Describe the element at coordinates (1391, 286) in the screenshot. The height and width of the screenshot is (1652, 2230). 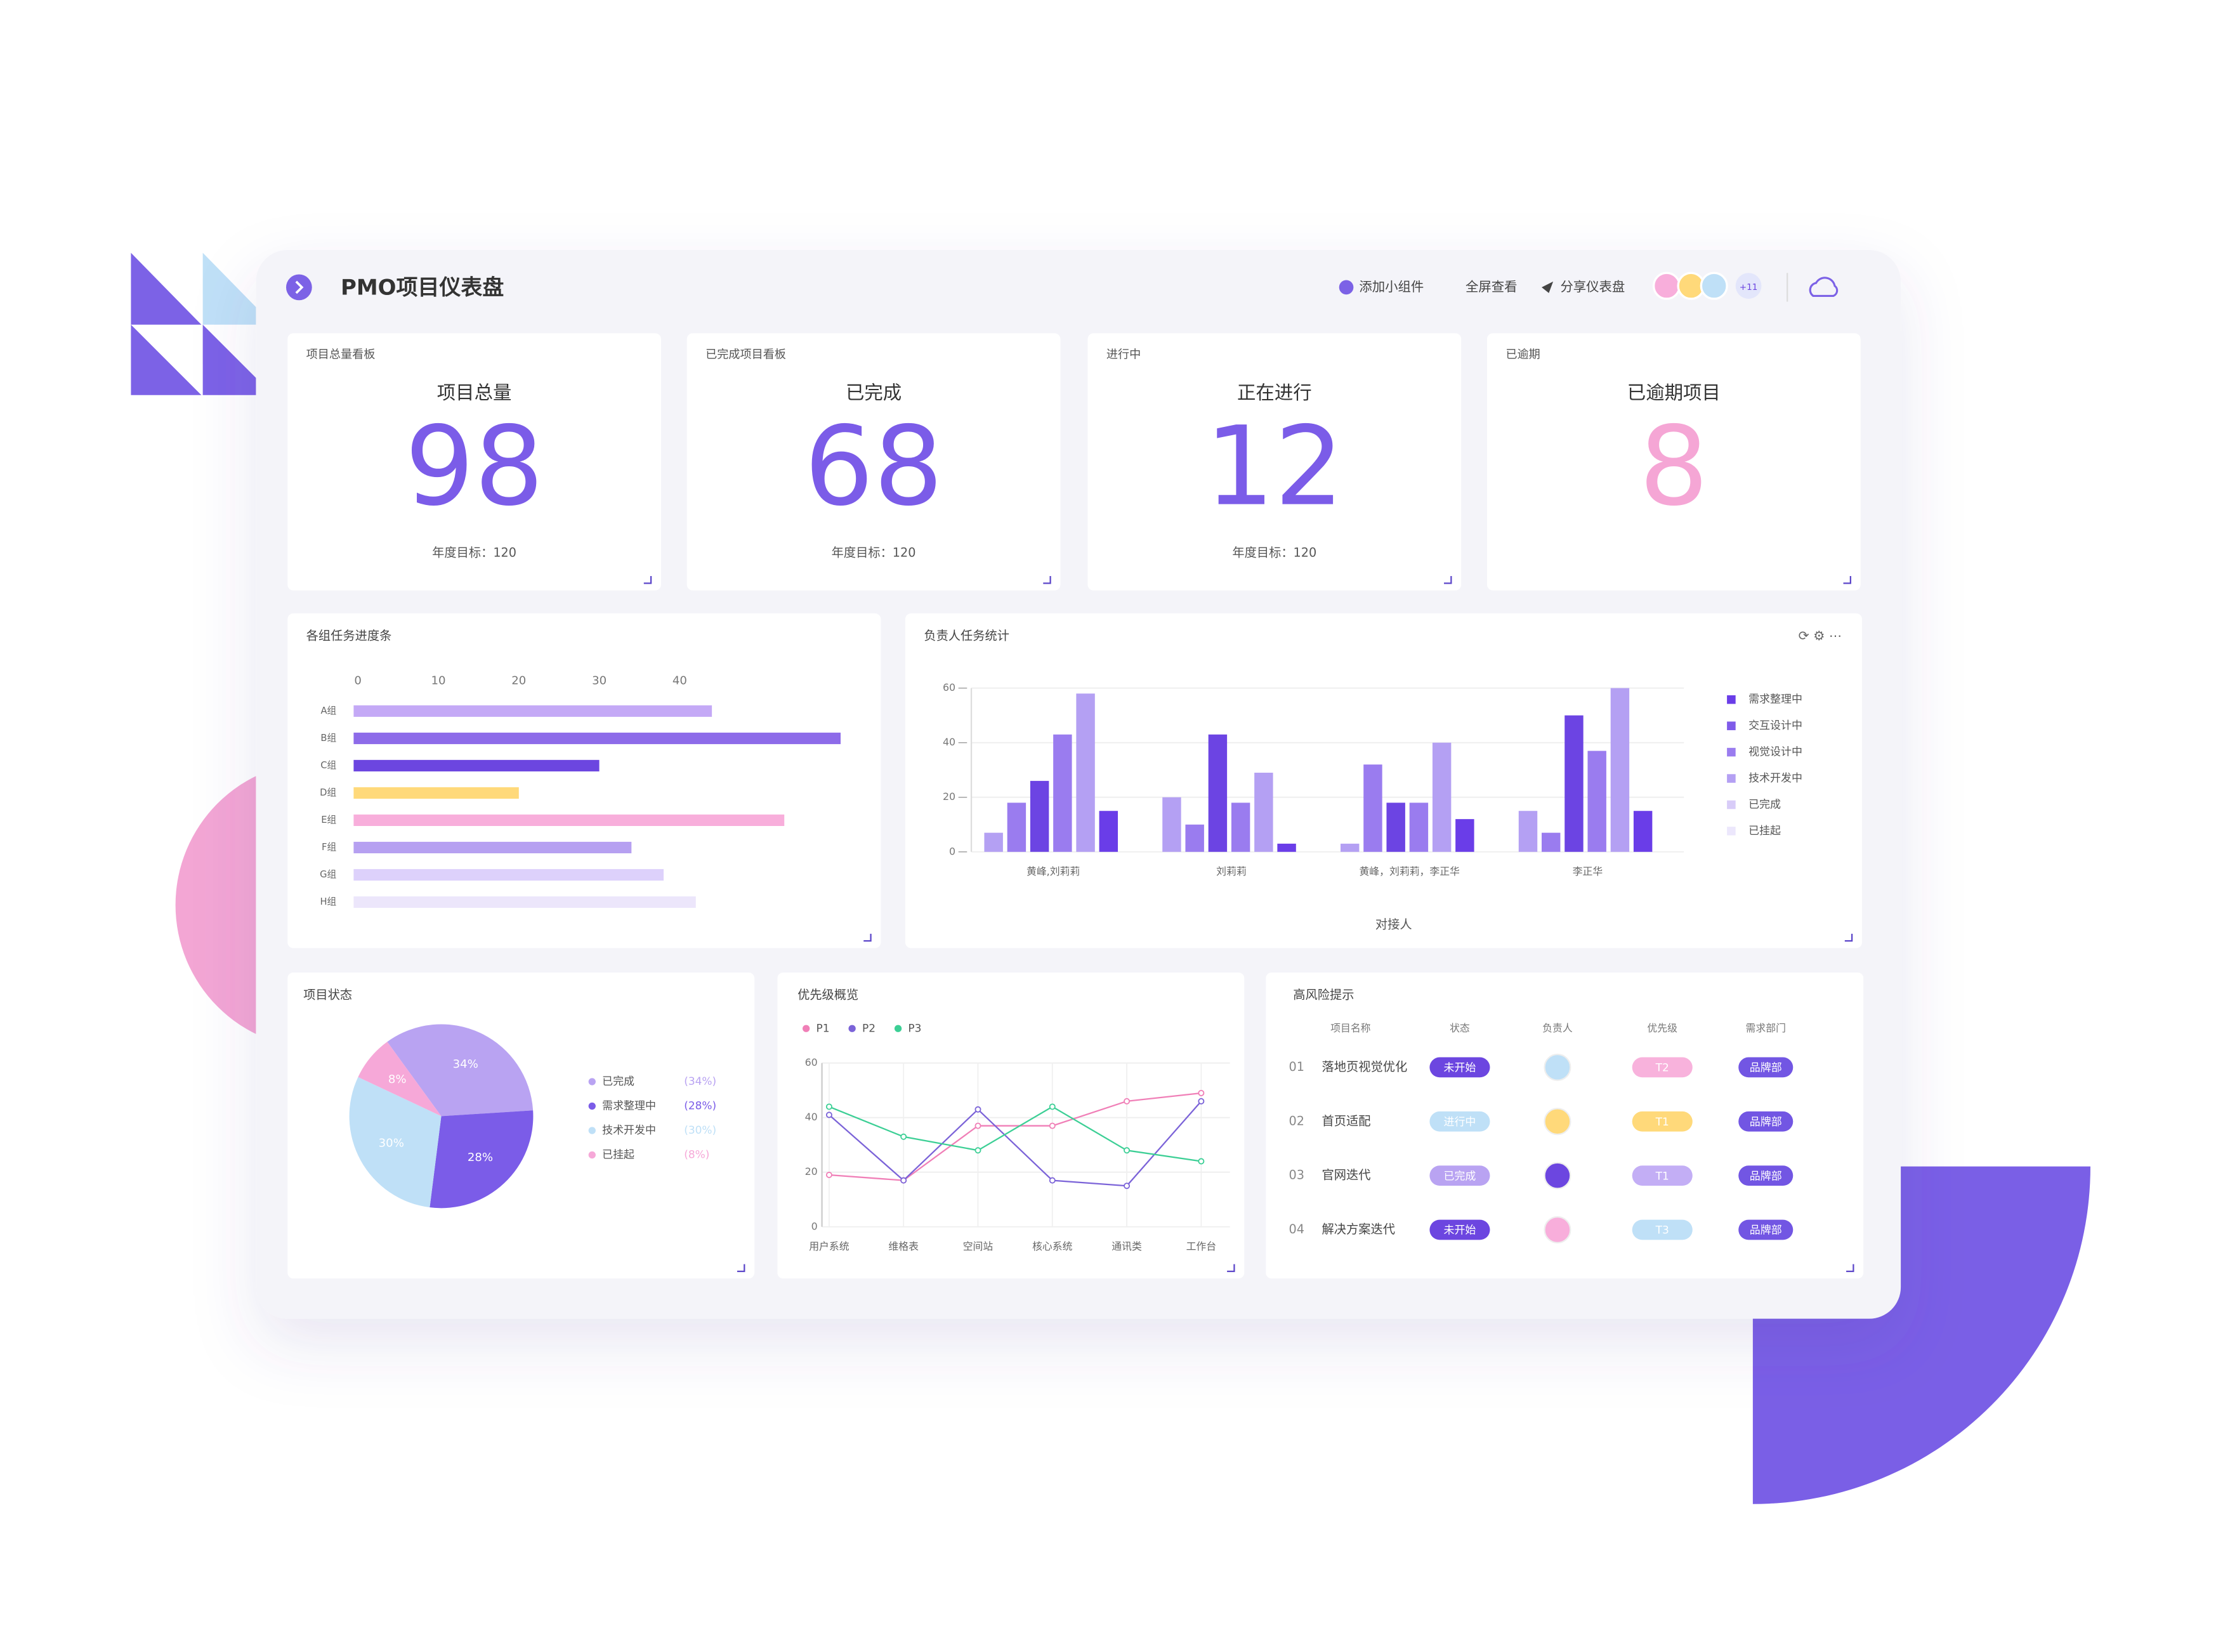
I see `add-widget: 添加小组件` at that location.